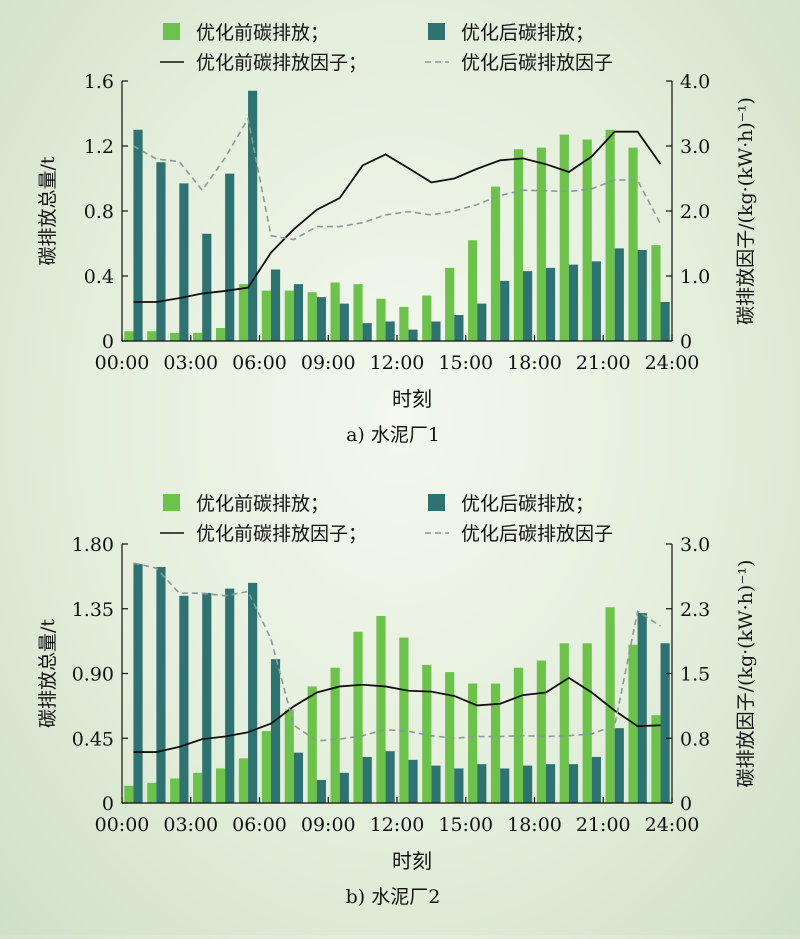  Describe the element at coordinates (99, 147) in the screenshot. I see `y-tick-label: 1.2` at that location.